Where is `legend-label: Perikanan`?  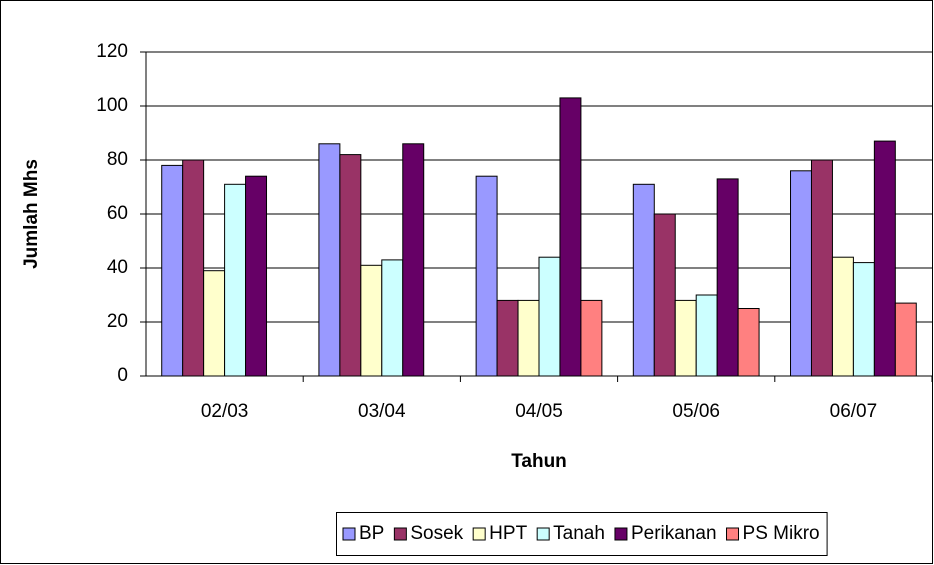
legend-label: Perikanan is located at coordinates (674, 533).